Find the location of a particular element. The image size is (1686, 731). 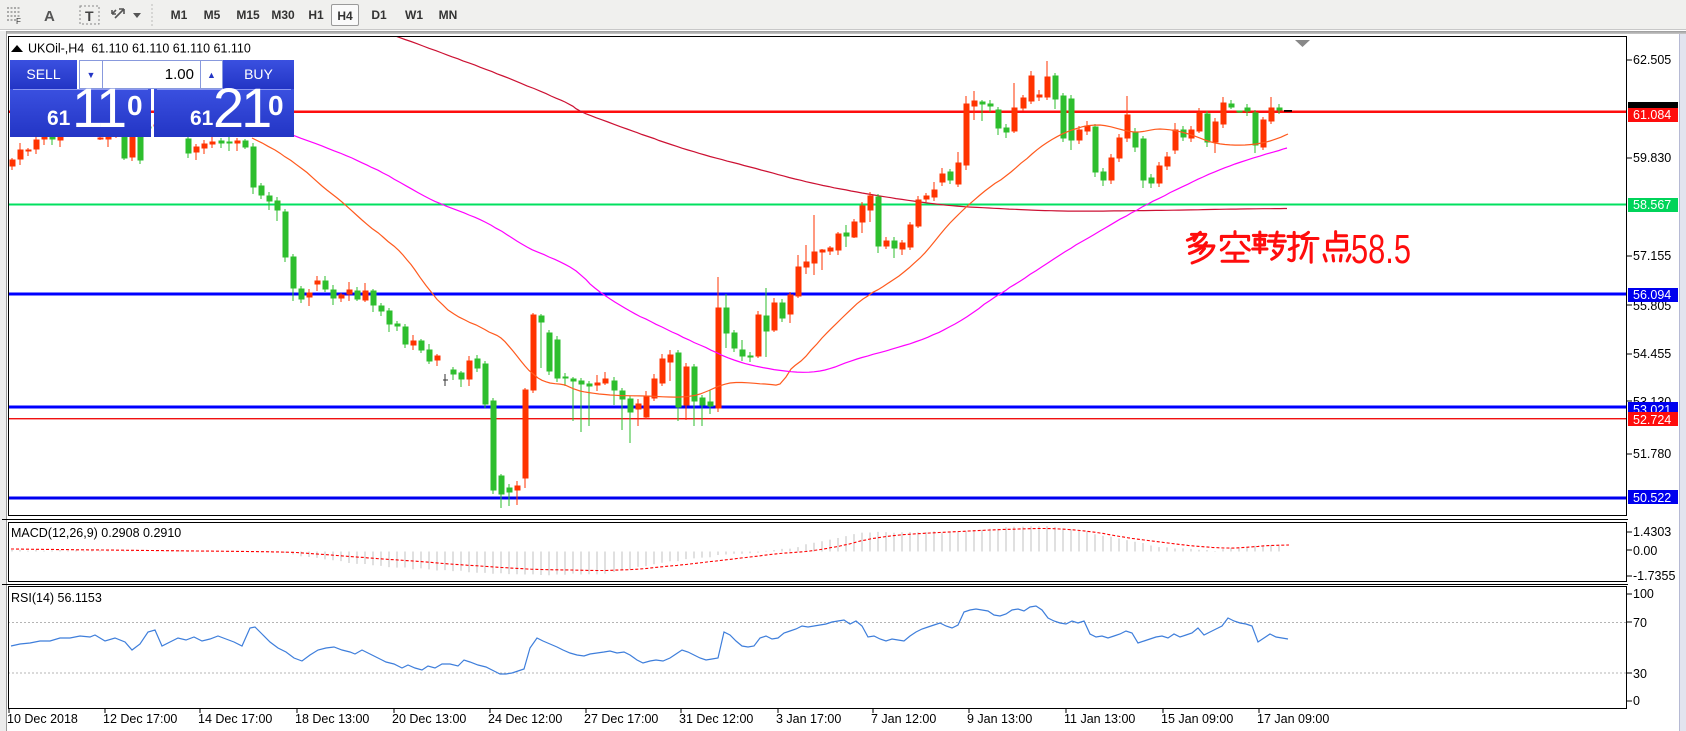

svg-text: 50.522 is located at coordinates (1652, 498).